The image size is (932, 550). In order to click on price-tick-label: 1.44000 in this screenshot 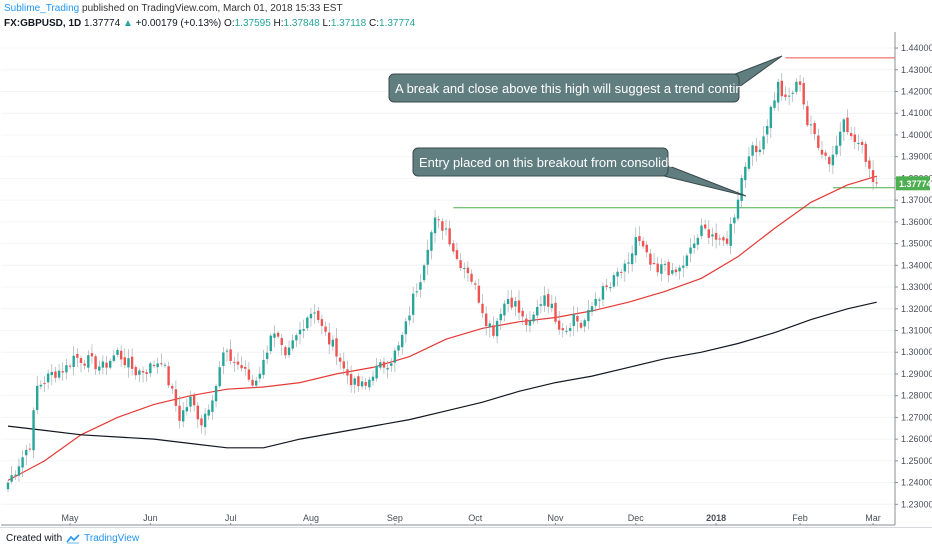, I will do `click(916, 48)`.